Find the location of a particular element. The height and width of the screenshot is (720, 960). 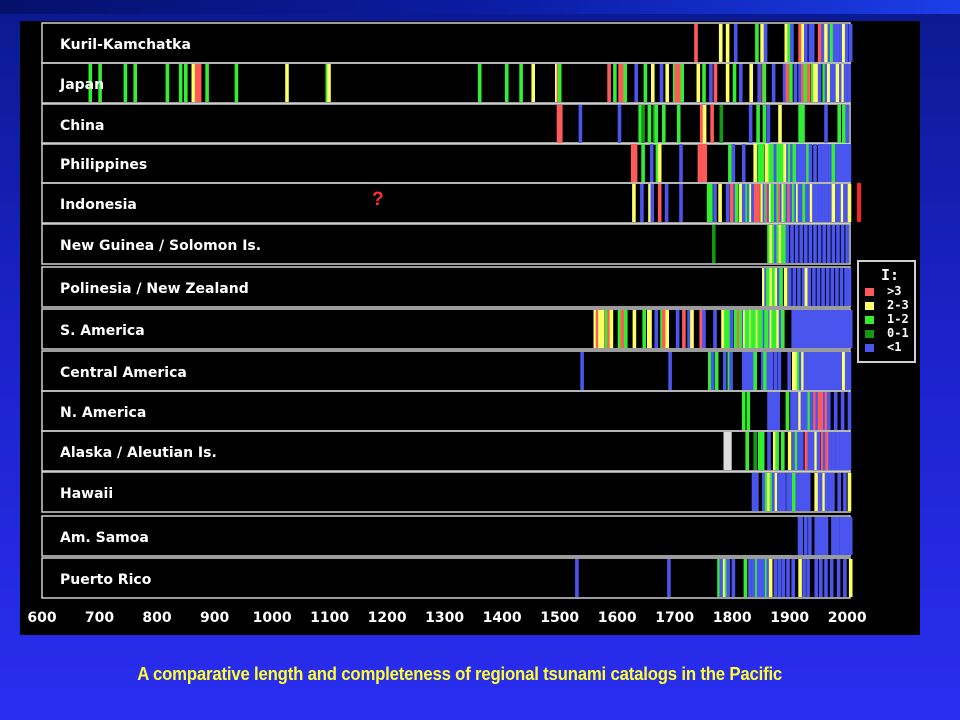

row-frame is located at coordinates (446, 244).